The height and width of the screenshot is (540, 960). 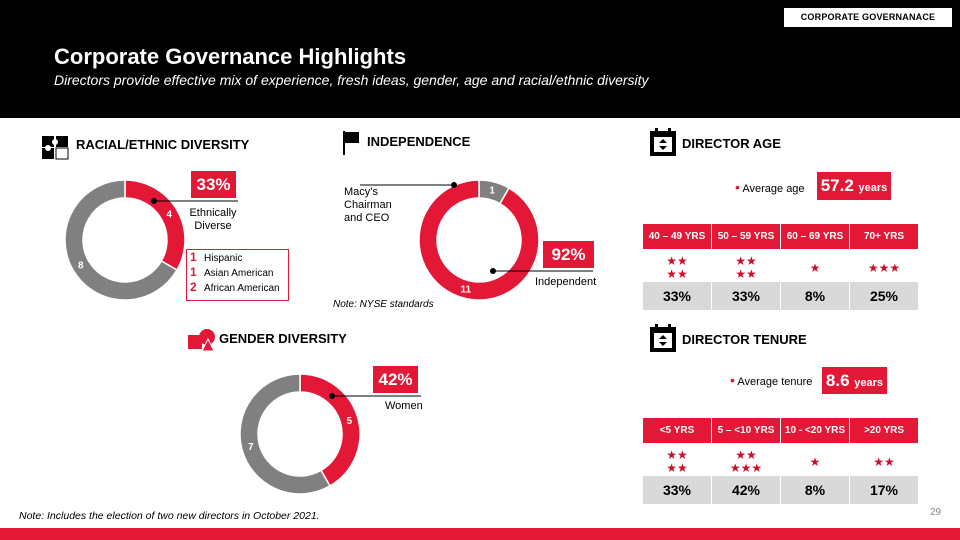 What do you see at coordinates (351, 143) in the screenshot?
I see `flag-icon` at bounding box center [351, 143].